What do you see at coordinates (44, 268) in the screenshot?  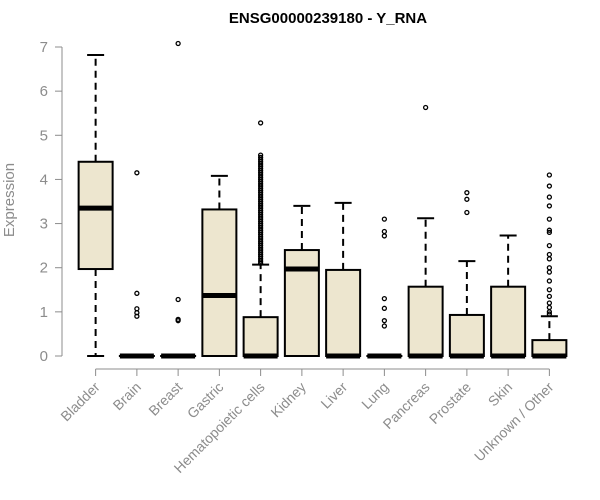 I see `y-tick-label: 2` at bounding box center [44, 268].